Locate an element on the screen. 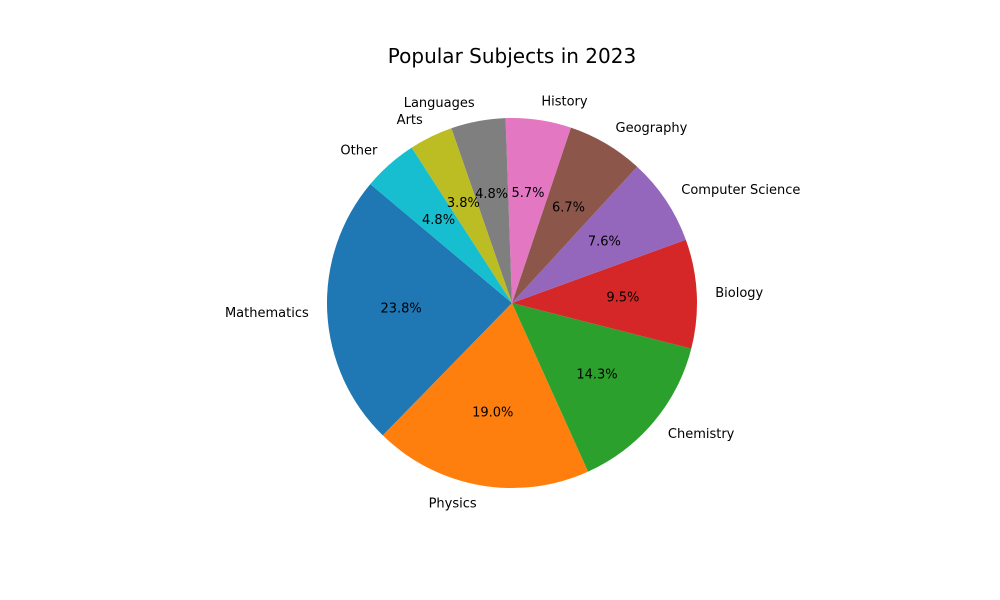  slice-label: Computer Science is located at coordinates (740, 190).